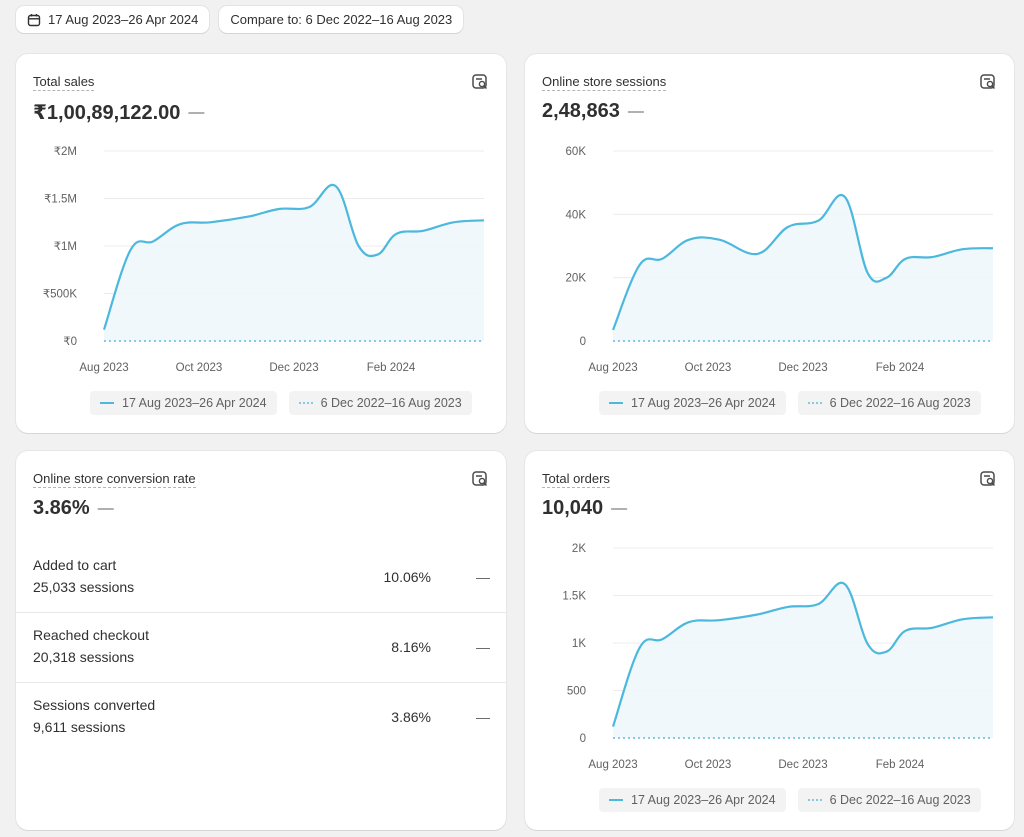 This screenshot has width=1024, height=837. I want to click on metric-value: 2,48,863 —, so click(593, 111).